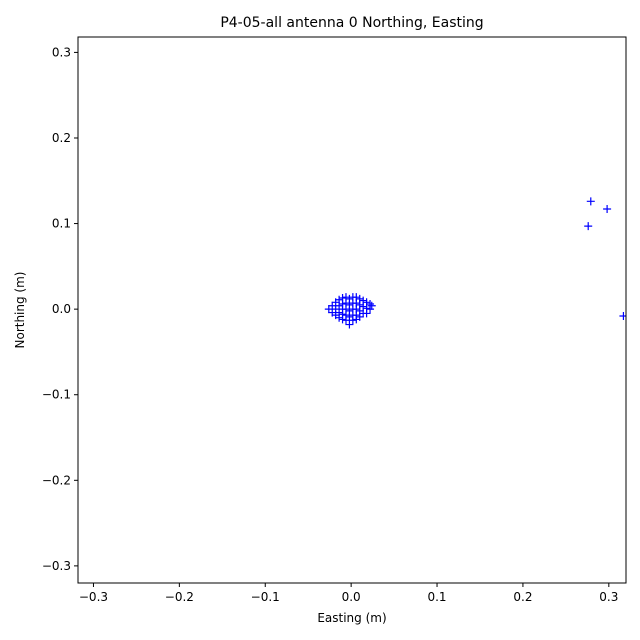 This screenshot has height=640, width=640. What do you see at coordinates (56, 566) in the screenshot?
I see `y-tick-label: −0.3` at bounding box center [56, 566].